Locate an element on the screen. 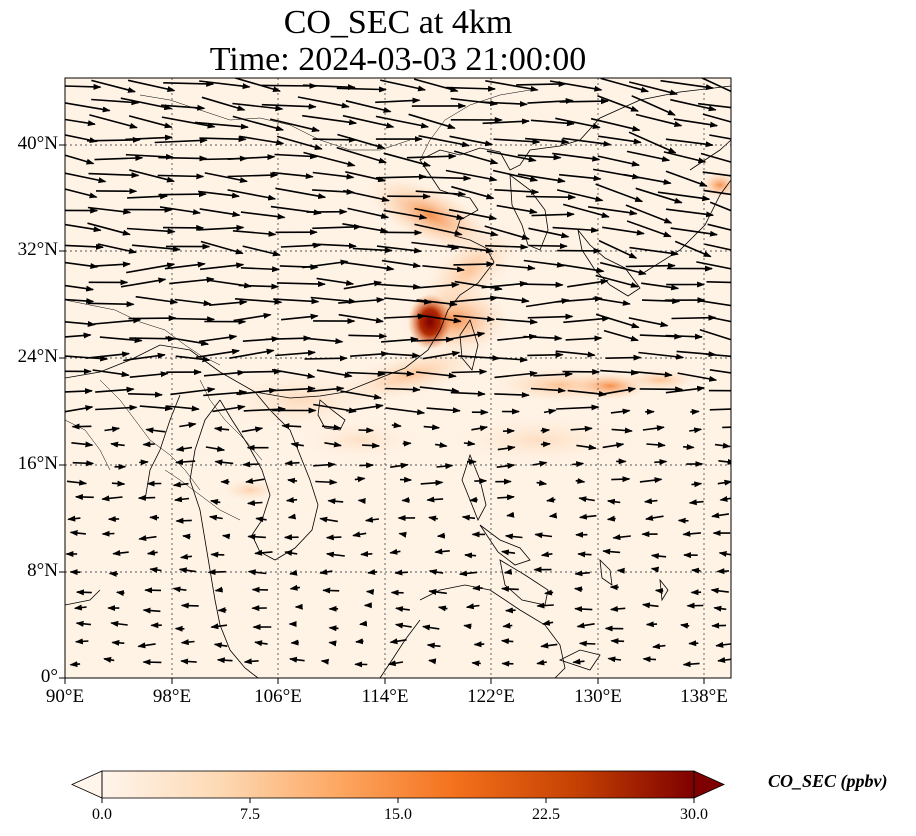  colorbar-tick-label: 0.0 is located at coordinates (102, 814).